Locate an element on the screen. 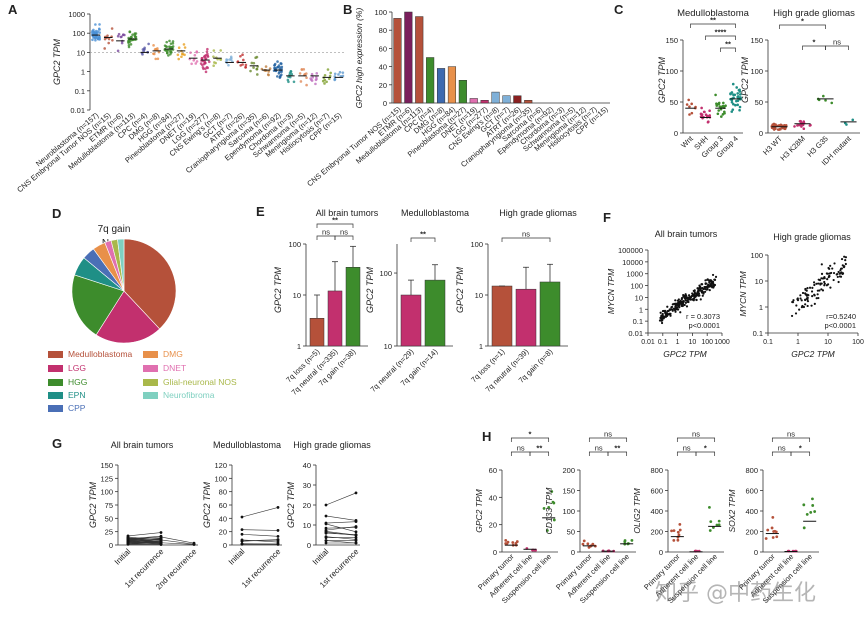  panelA-y-tick-label: 1000 is located at coordinates (76, 14).